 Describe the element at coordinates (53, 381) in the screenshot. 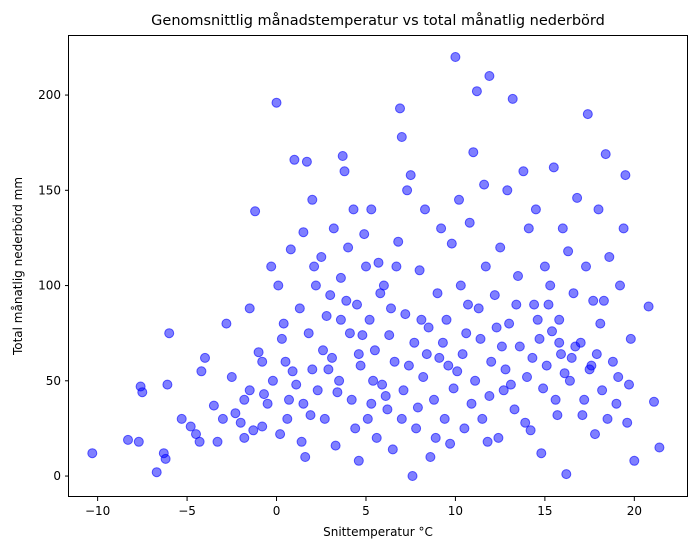

I see `y-tick-label: 50` at that location.